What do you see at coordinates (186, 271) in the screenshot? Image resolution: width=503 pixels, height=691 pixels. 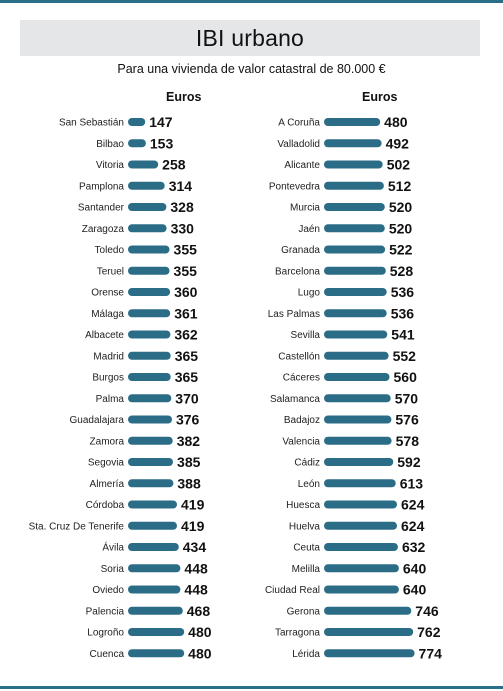 I see `value-label: 355` at bounding box center [186, 271].